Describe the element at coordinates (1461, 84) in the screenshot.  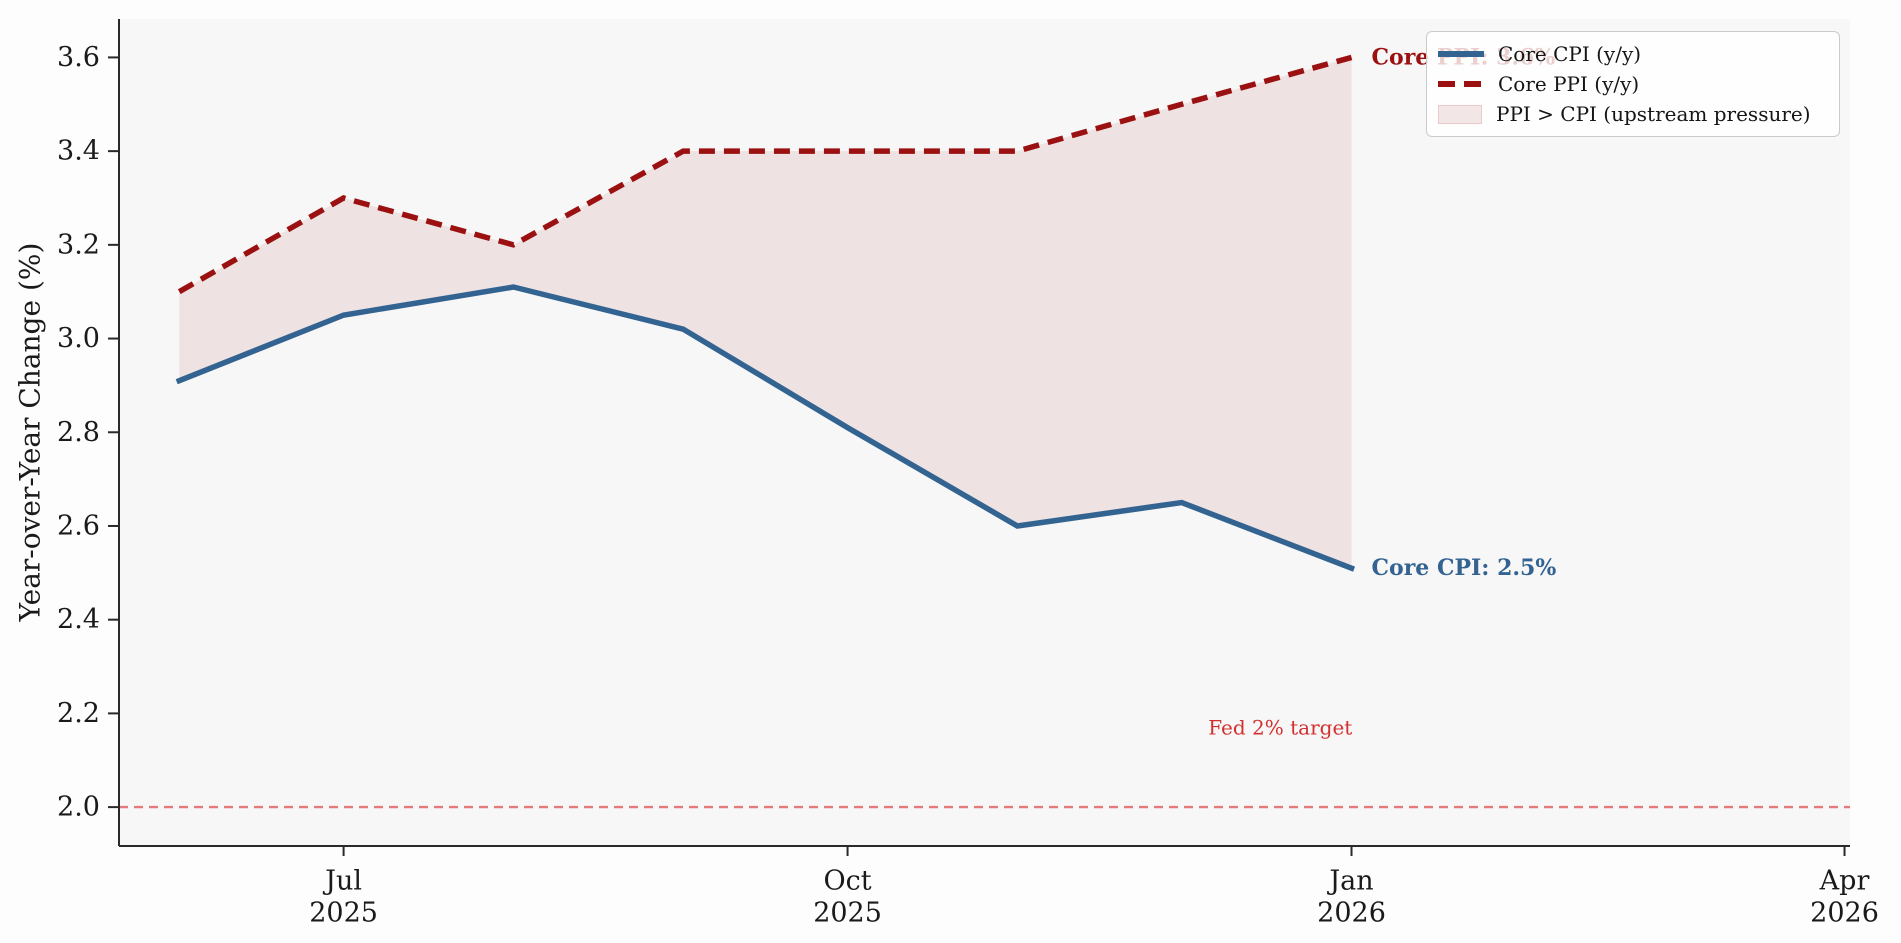
I see `legend-swatch-ppi-line` at that location.